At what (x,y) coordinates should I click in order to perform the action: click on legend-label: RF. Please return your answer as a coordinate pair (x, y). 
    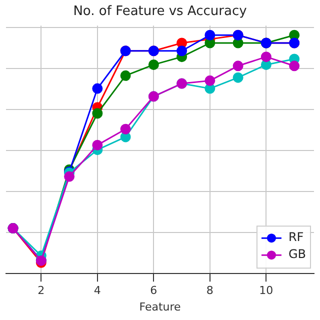
    Looking at the image, I should click on (296, 237).